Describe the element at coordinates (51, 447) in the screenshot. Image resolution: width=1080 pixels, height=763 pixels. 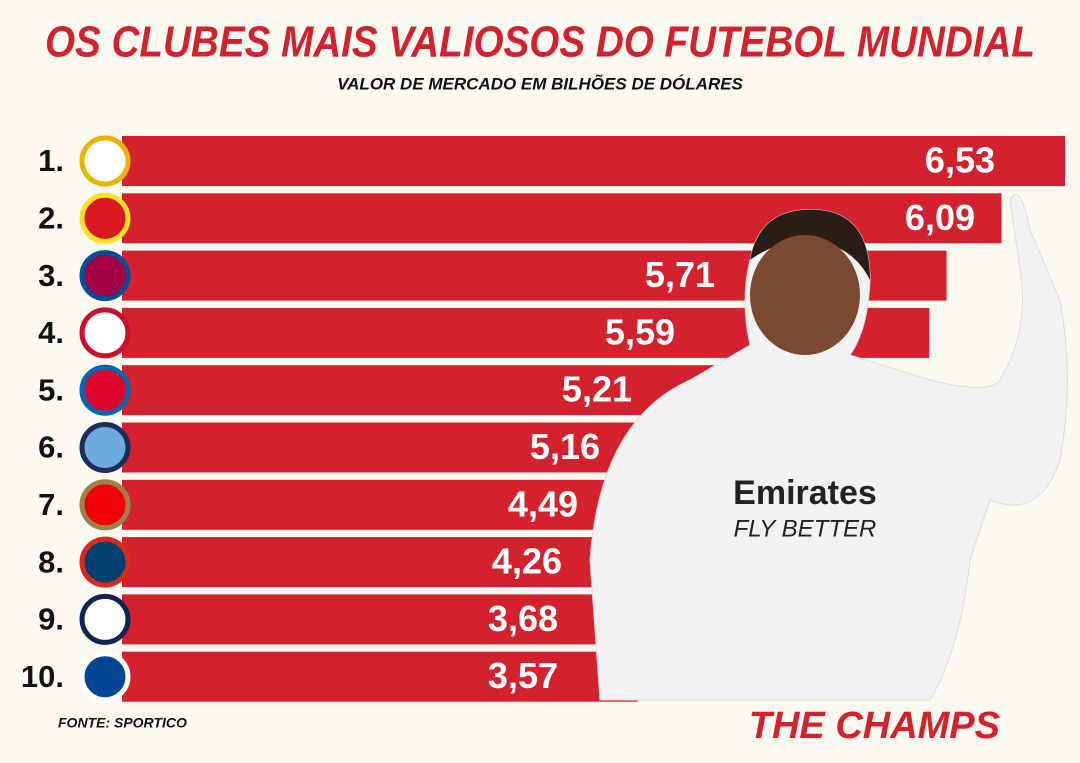
I see `category-label: 6.` at that location.